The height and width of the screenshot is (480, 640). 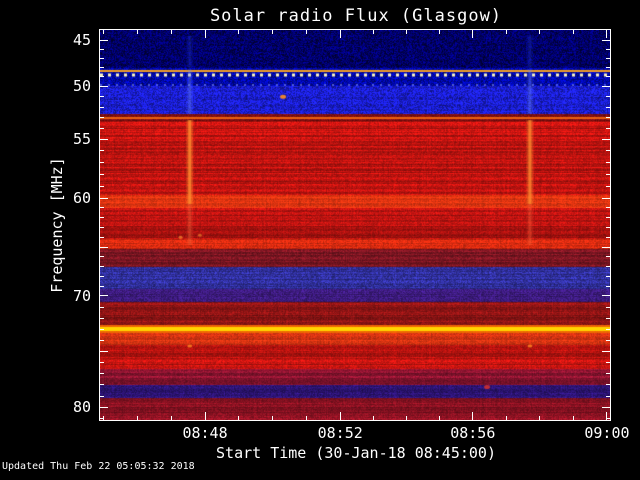 What do you see at coordinates (81, 139) in the screenshot?
I see `y-tick-label: 55` at bounding box center [81, 139].